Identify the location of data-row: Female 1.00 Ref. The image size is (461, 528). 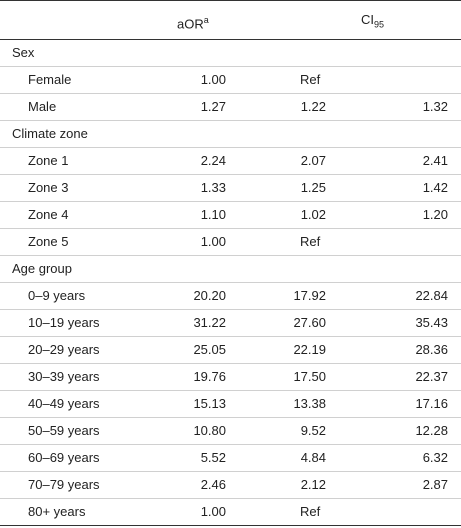
(230, 80).